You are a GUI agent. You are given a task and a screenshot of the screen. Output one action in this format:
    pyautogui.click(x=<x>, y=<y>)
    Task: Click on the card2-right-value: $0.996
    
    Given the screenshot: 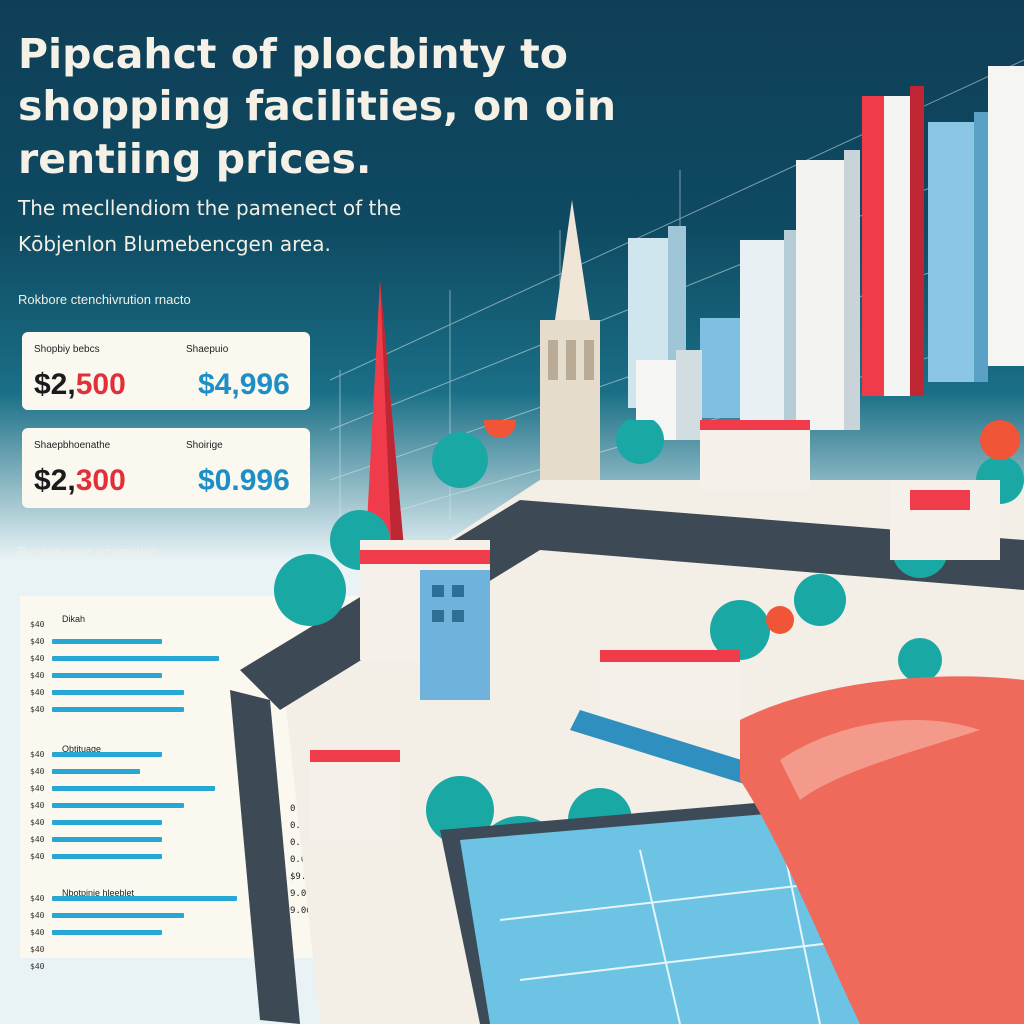 What is the action you would take?
    pyautogui.click(x=244, y=480)
    